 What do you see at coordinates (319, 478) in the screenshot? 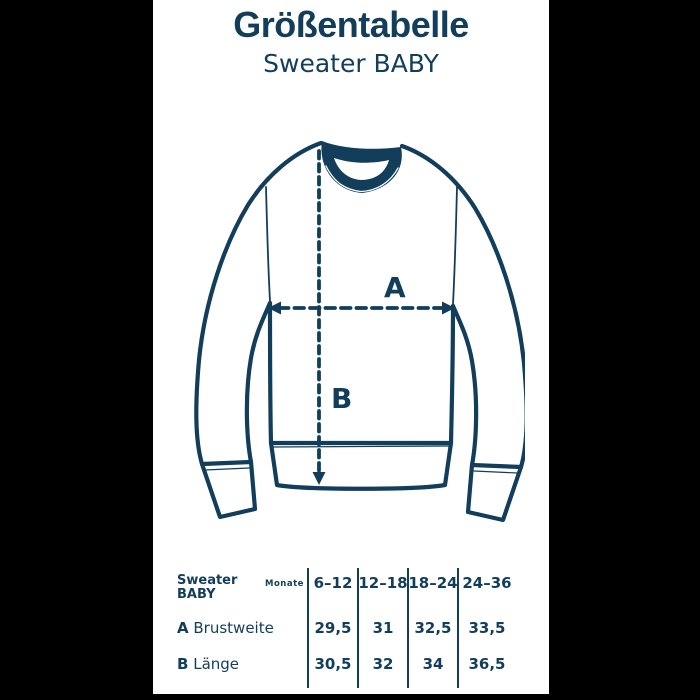
I see `measure-b-arrowhead` at bounding box center [319, 478].